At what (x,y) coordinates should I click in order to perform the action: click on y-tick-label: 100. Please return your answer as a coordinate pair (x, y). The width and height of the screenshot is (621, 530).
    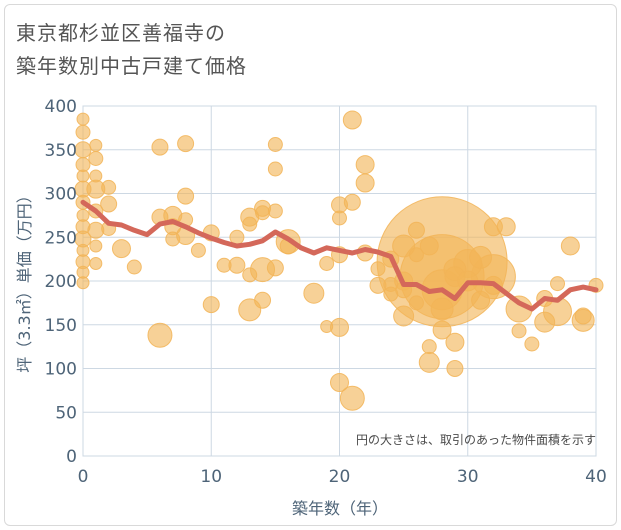
    Looking at the image, I should click on (61, 370).